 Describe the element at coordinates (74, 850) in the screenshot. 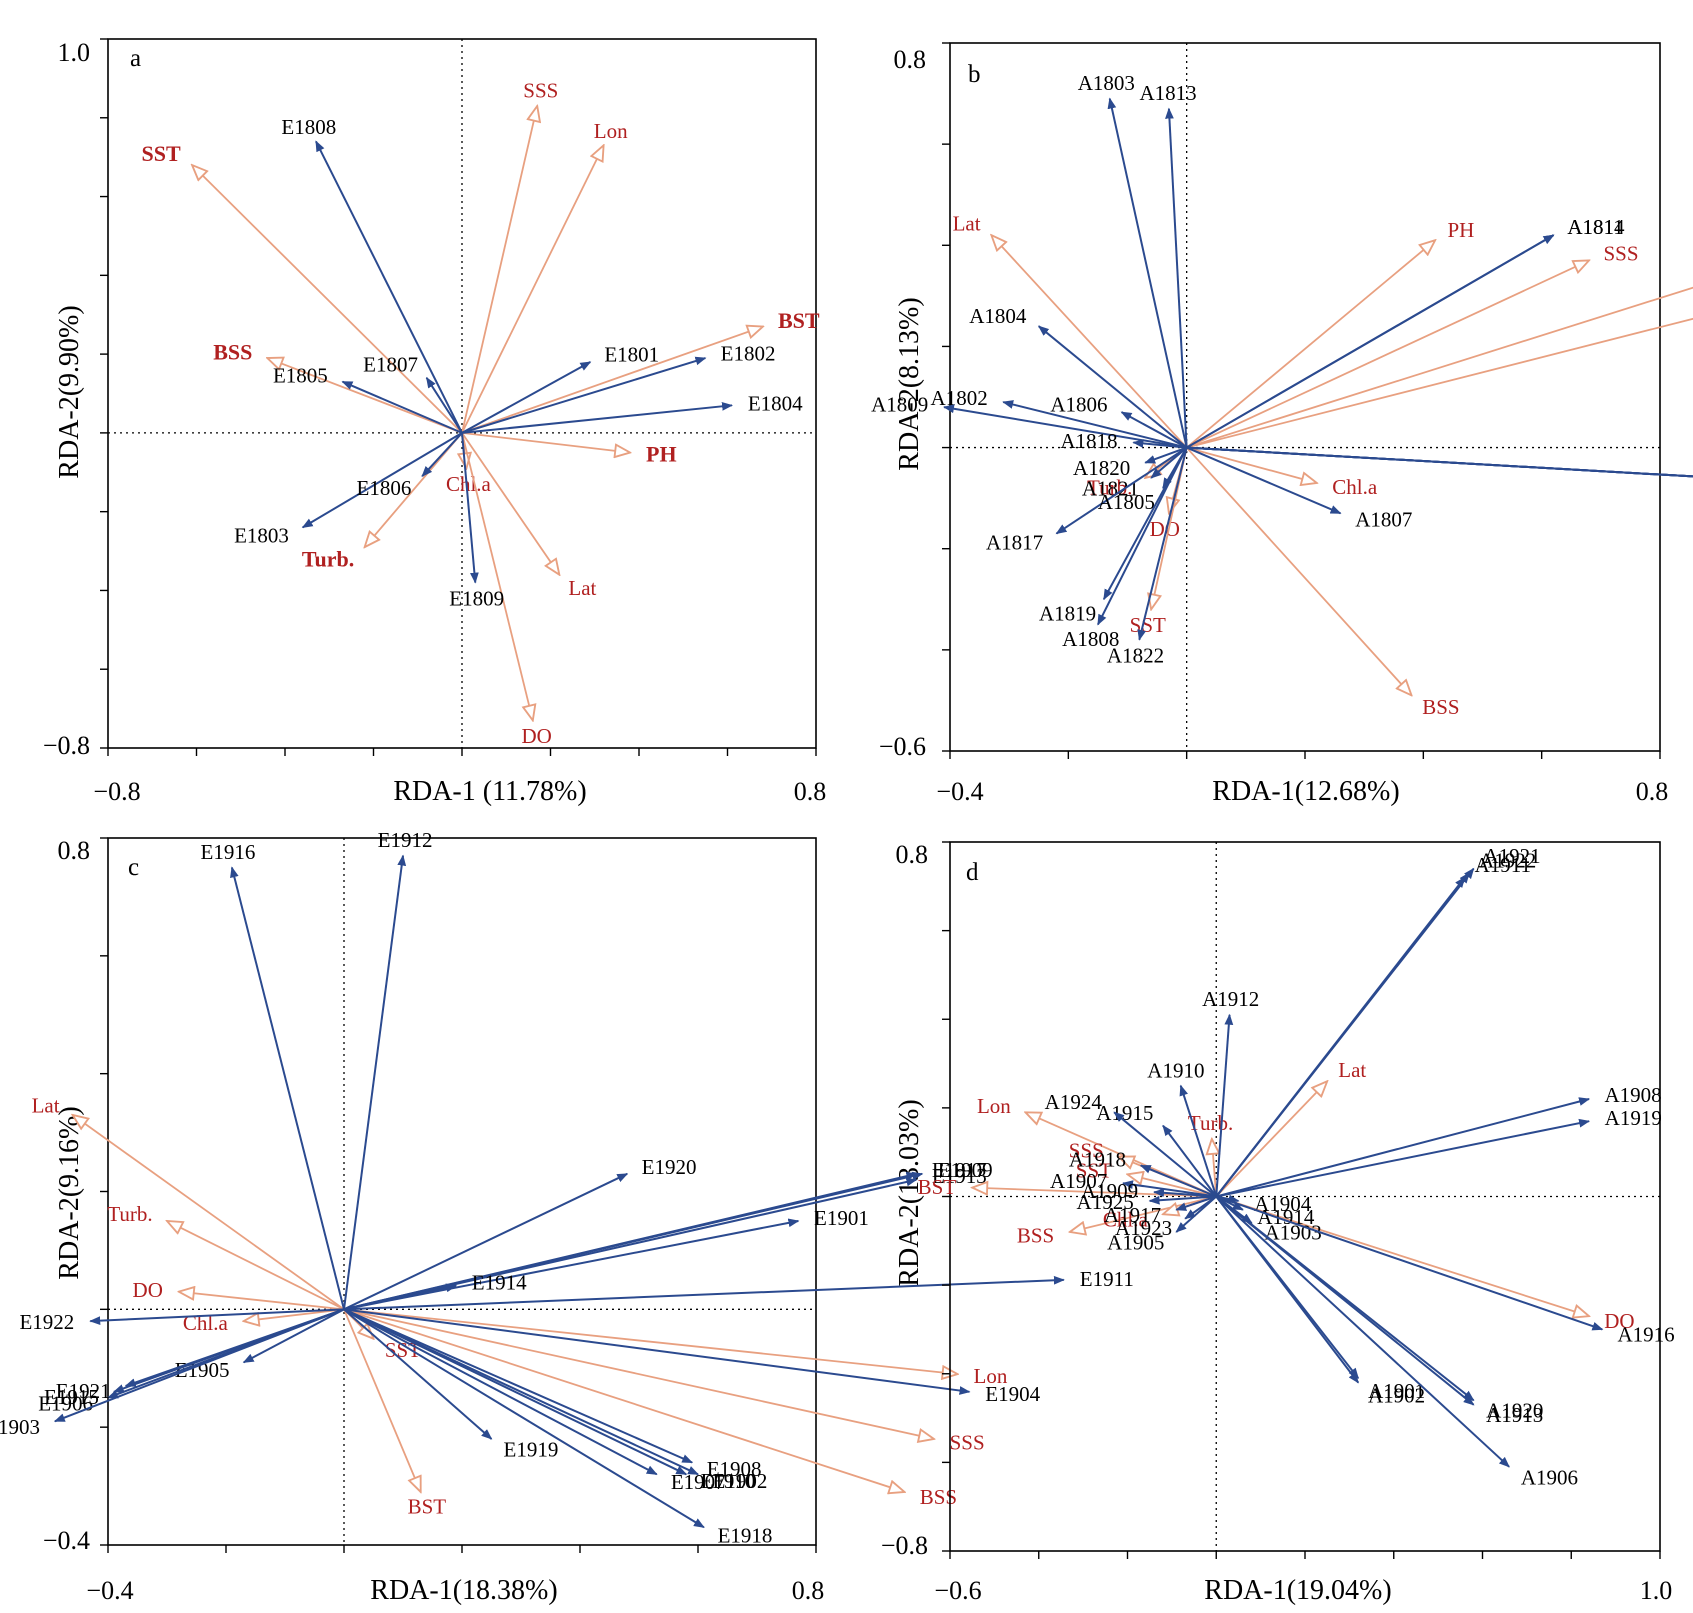

I see `panel-c-ytick-max: 0.8` at that location.